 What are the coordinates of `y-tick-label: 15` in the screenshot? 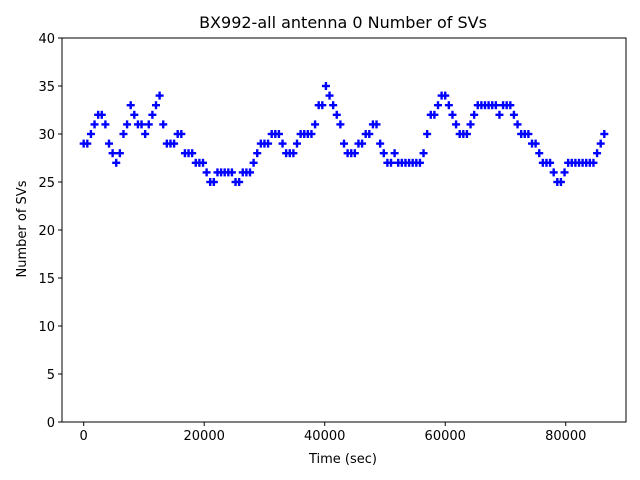 It's located at (46, 279).